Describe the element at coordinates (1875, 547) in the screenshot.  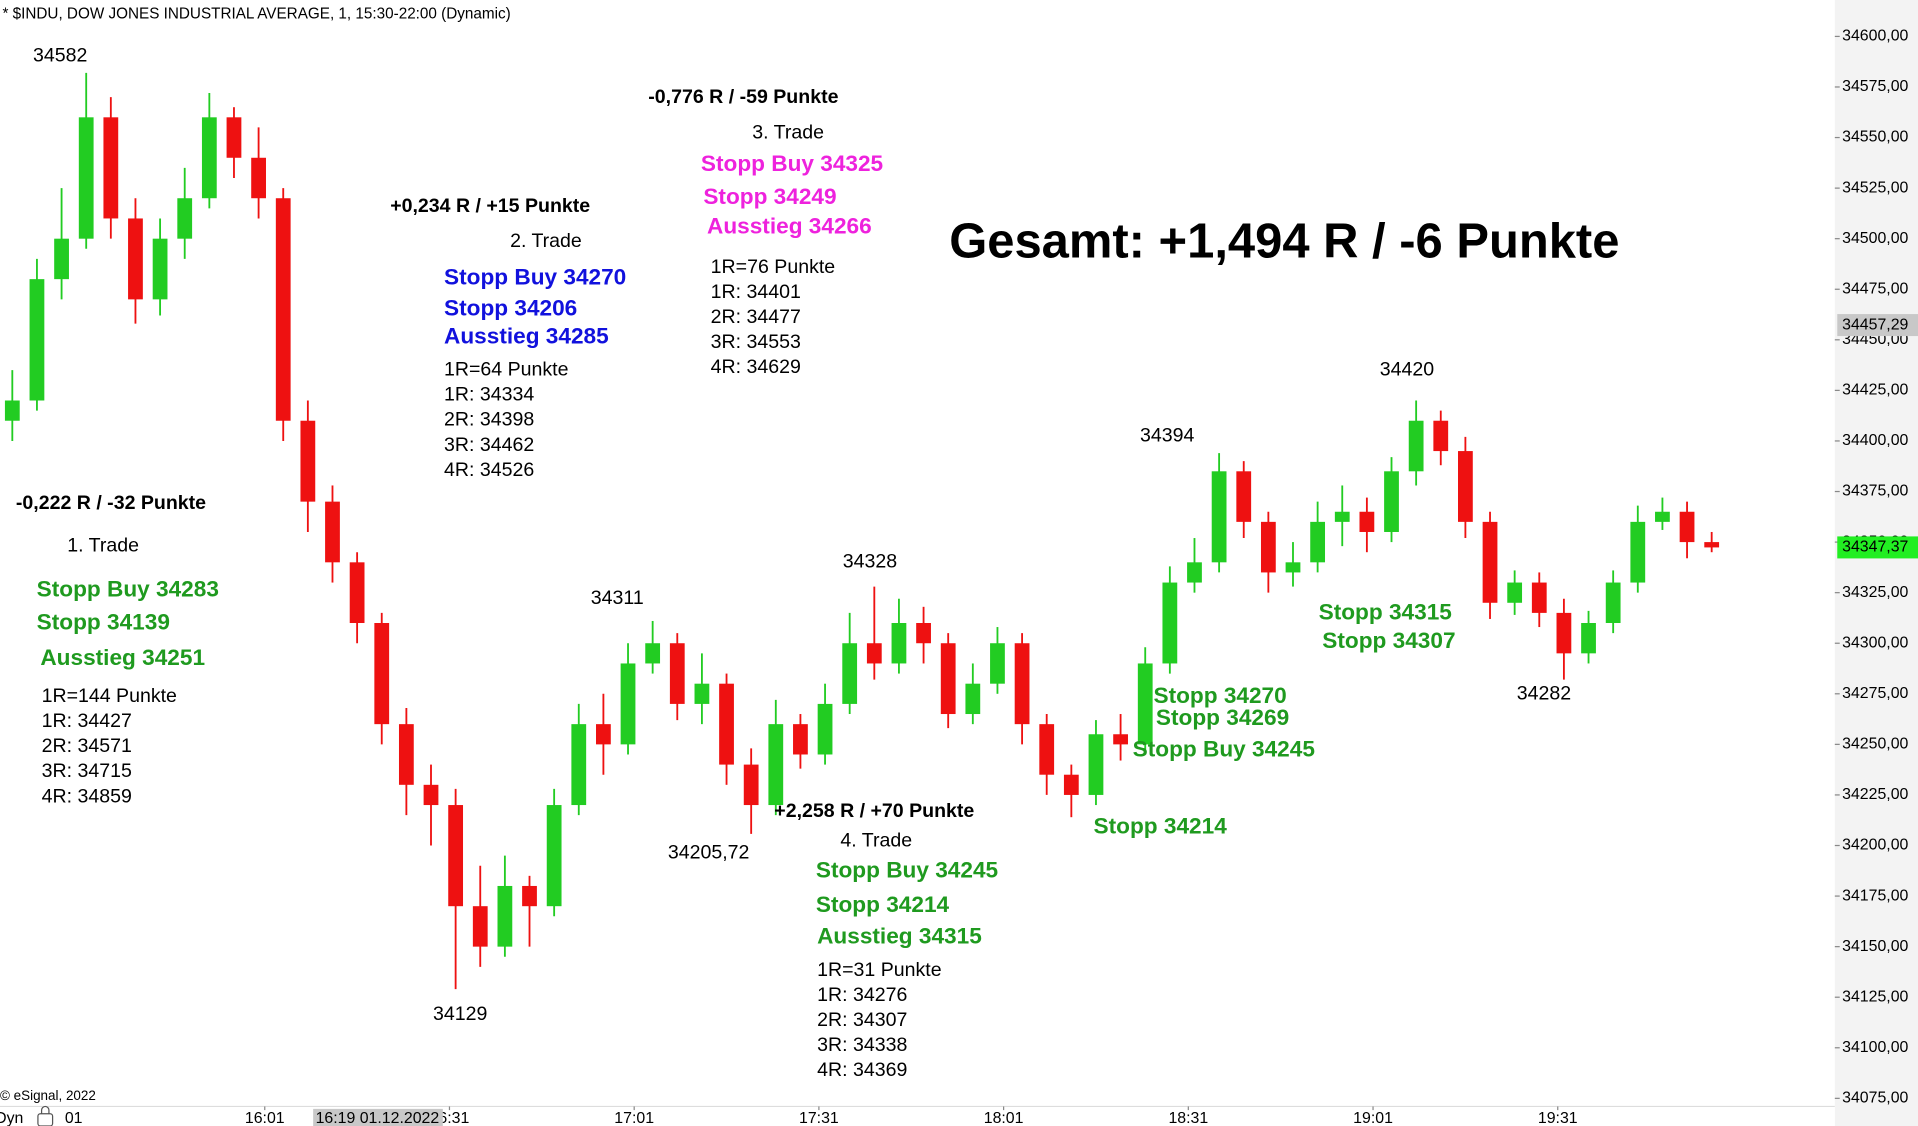
I see `price-tag-label: 34347,37` at that location.